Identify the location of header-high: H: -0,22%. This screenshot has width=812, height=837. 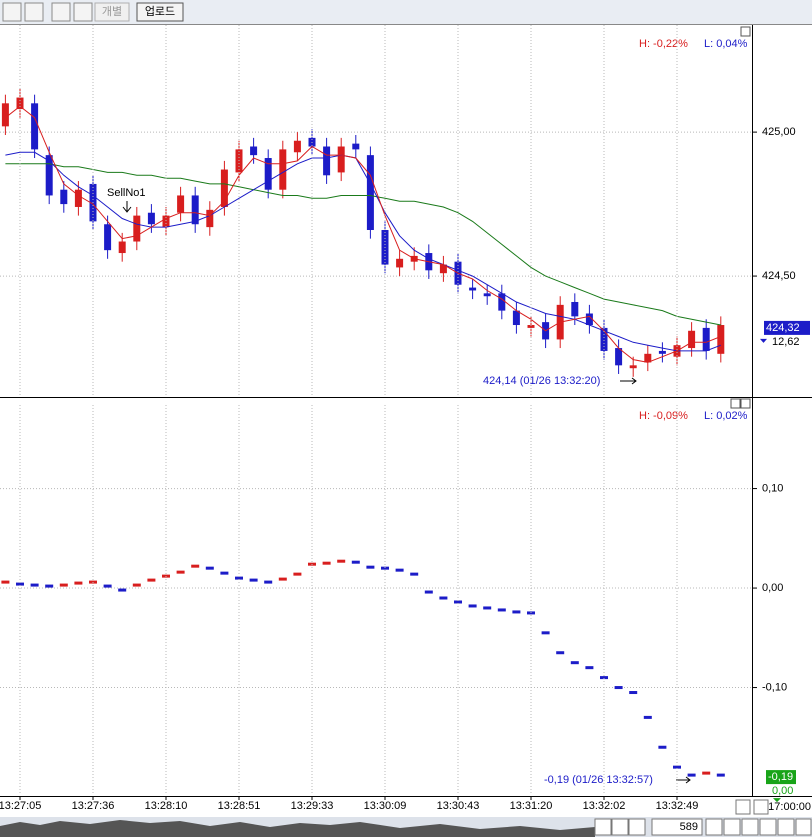
(663, 44).